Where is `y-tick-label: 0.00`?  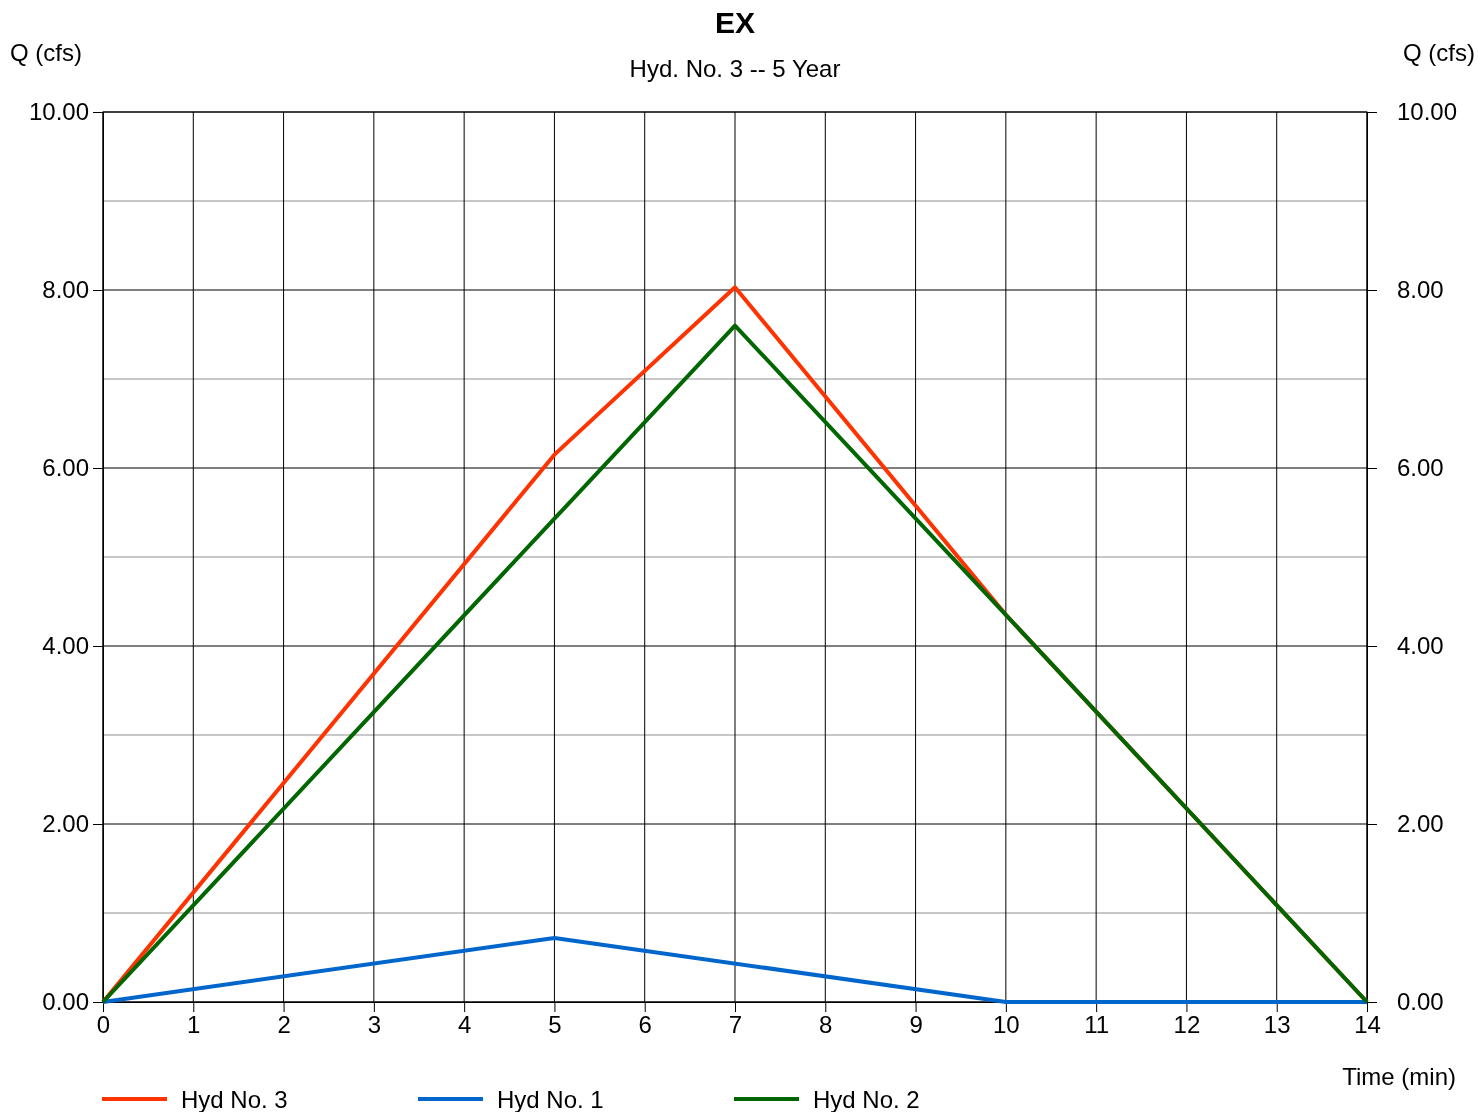 y-tick-label: 0.00 is located at coordinates (65, 1002).